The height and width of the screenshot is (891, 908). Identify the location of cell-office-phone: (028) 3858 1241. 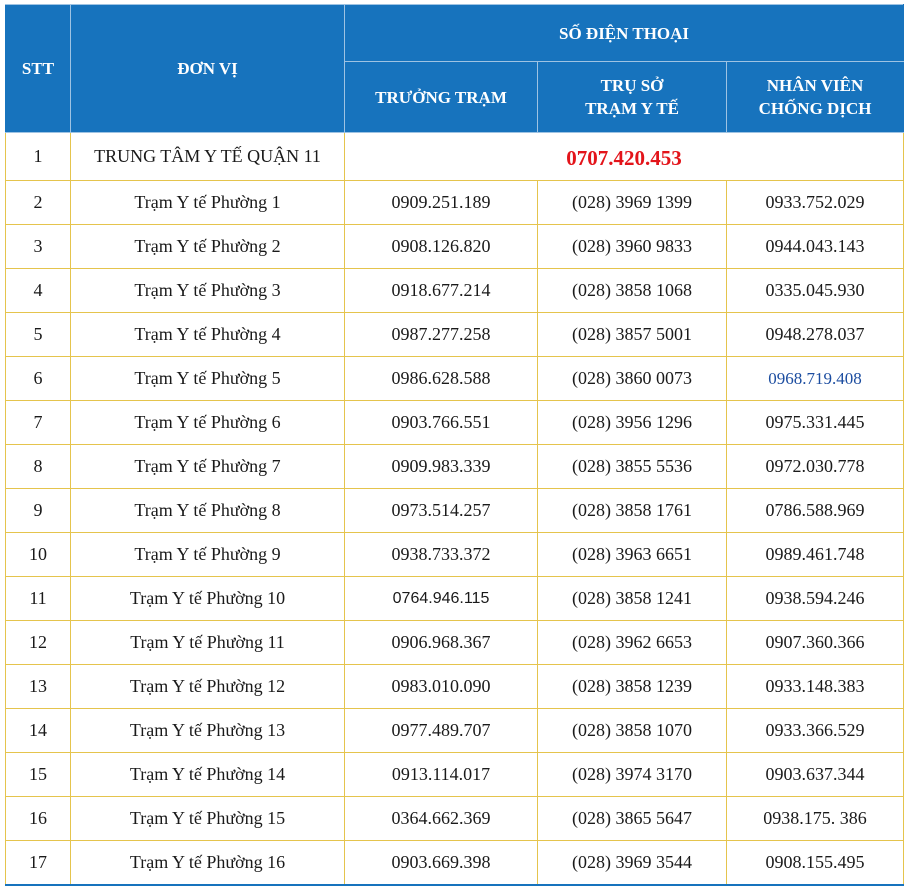
(632, 598).